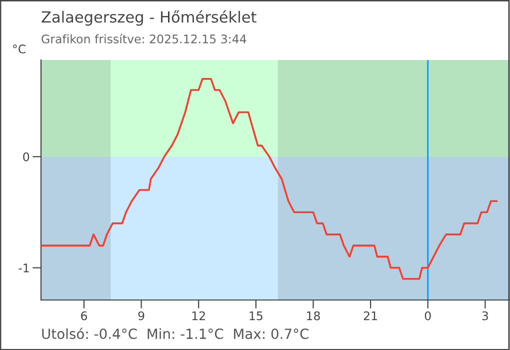 This screenshot has height=350, width=510. What do you see at coordinates (198, 315) in the screenshot?
I see `x-tick-label: 12` at bounding box center [198, 315].